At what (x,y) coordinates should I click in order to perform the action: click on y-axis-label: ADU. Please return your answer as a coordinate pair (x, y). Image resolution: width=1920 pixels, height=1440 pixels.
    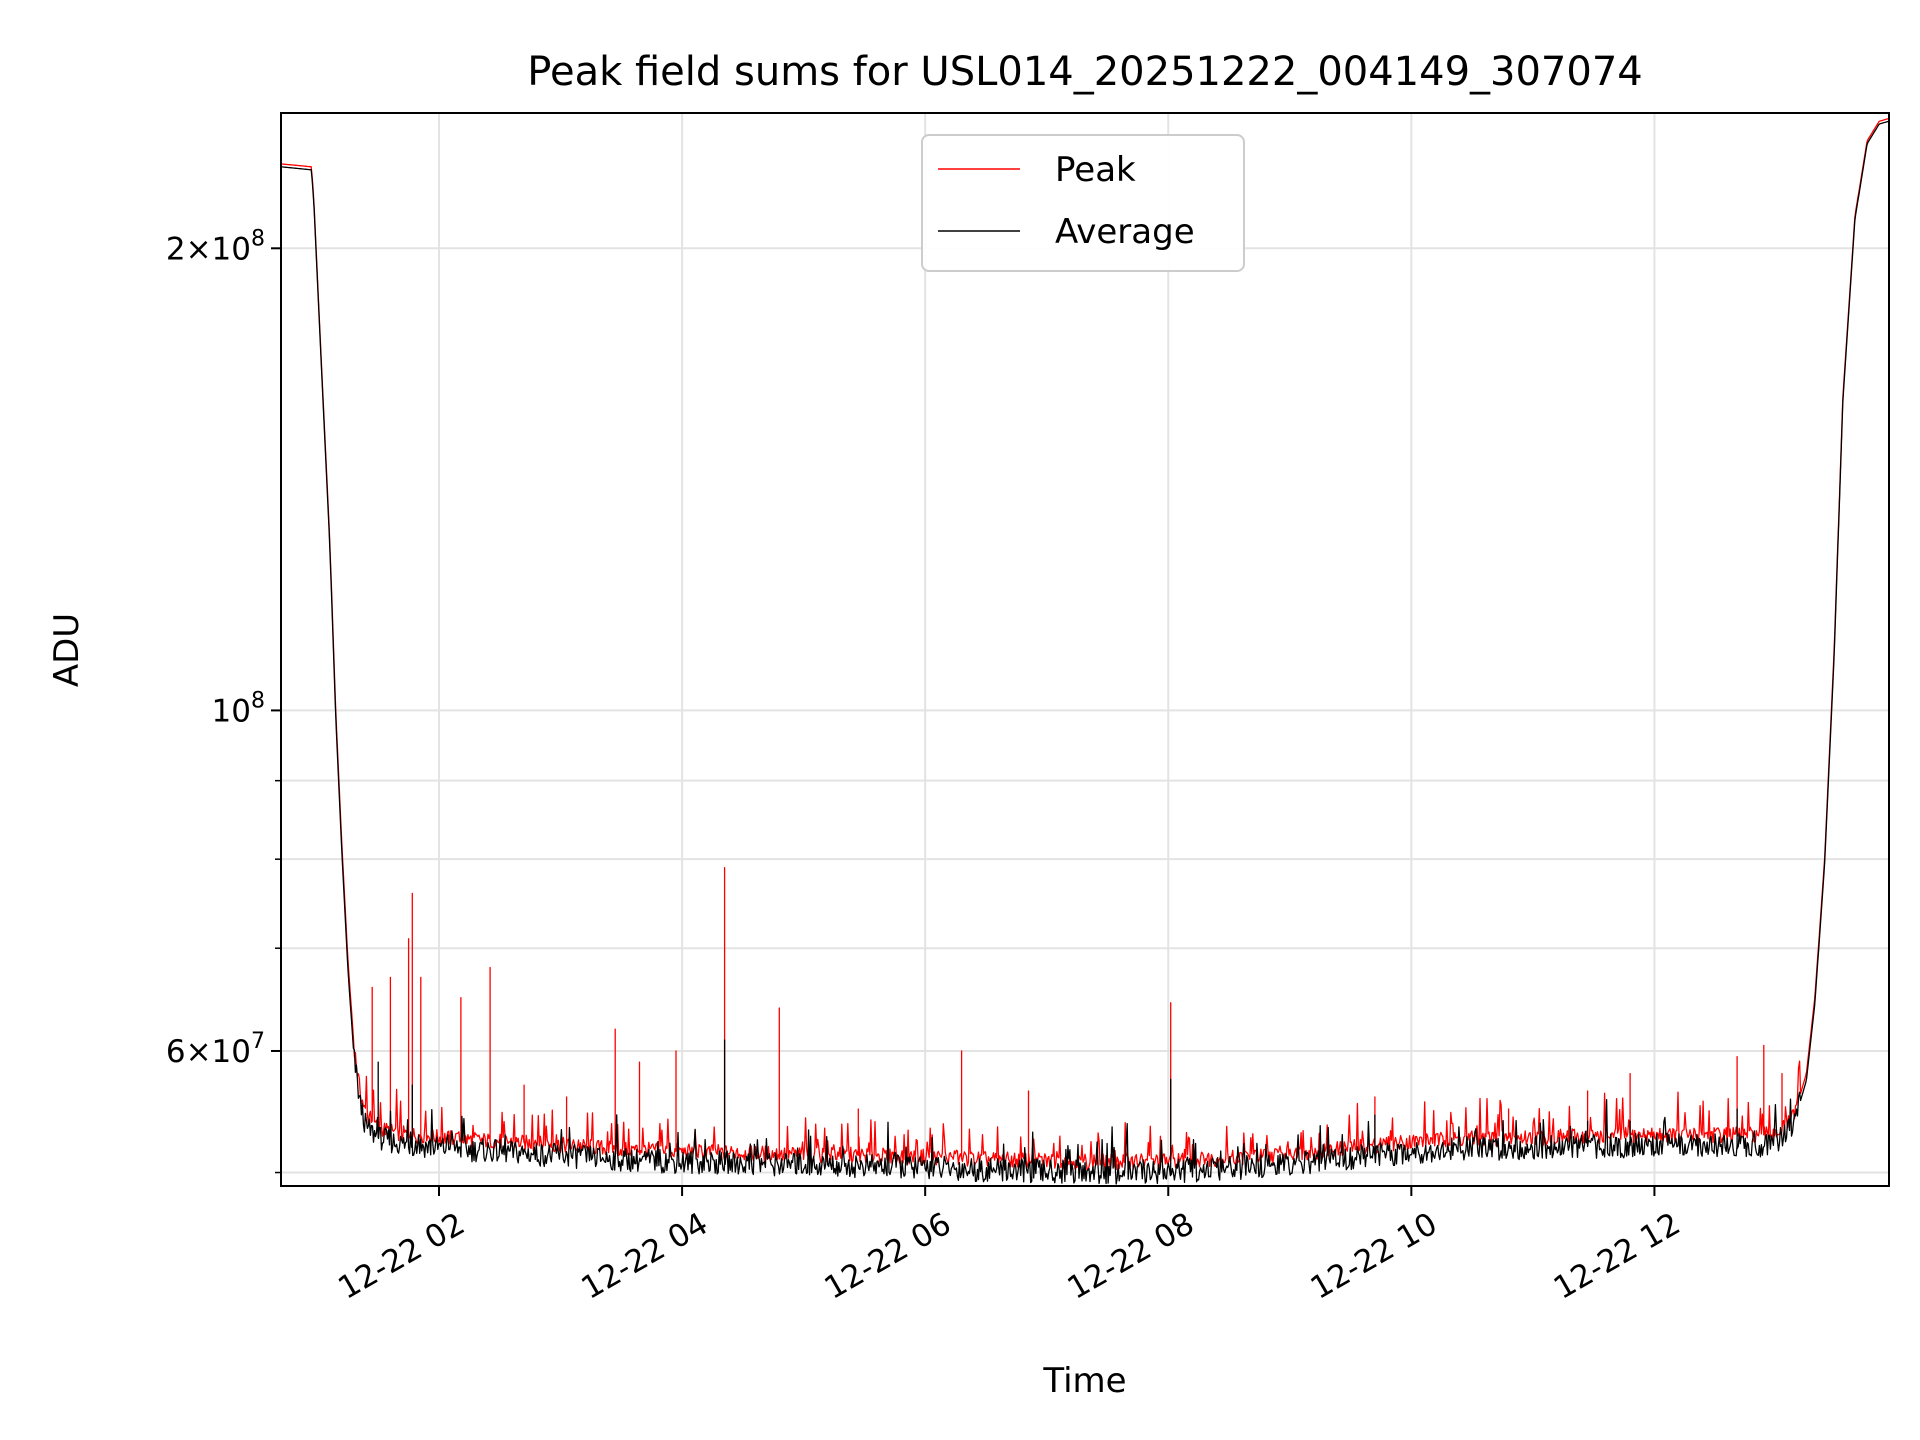
    Looking at the image, I should click on (67, 650).